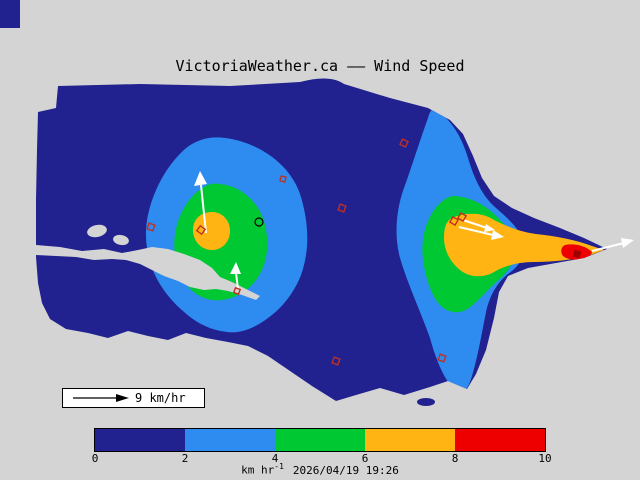 Image resolution: width=640 pixels, height=480 pixels. Describe the element at coordinates (426, 402) in the screenshot. I see `islet` at that location.